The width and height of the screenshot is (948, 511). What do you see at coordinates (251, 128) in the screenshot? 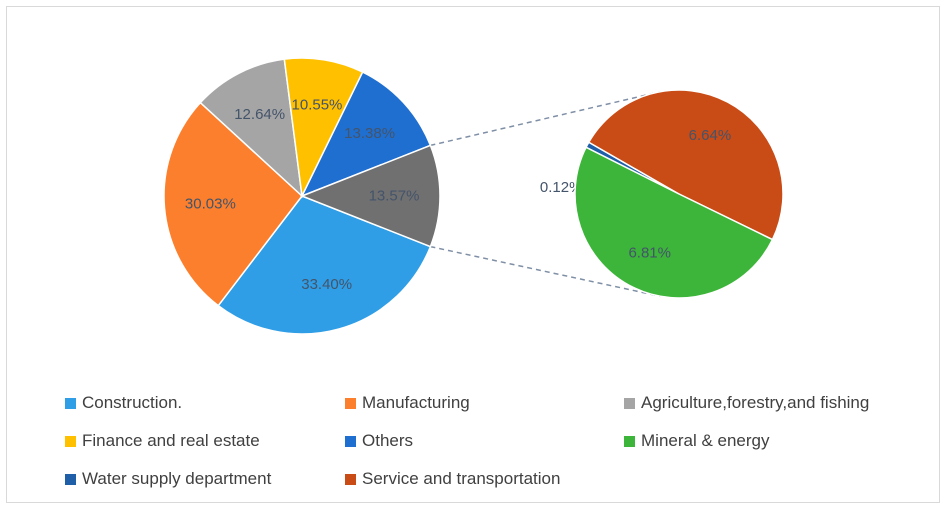
I see `main-slice-agriculture-forestry-and-fishing` at bounding box center [251, 128].